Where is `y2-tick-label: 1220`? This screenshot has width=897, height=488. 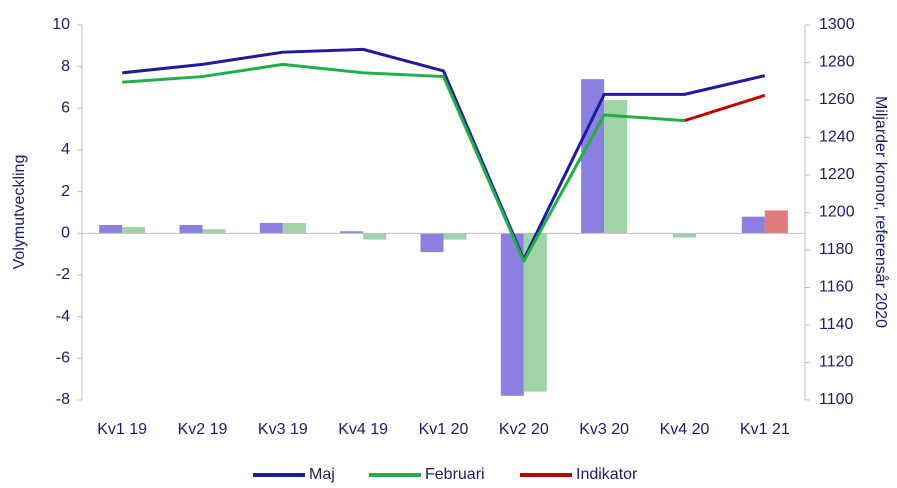 y2-tick-label: 1220 is located at coordinates (837, 174).